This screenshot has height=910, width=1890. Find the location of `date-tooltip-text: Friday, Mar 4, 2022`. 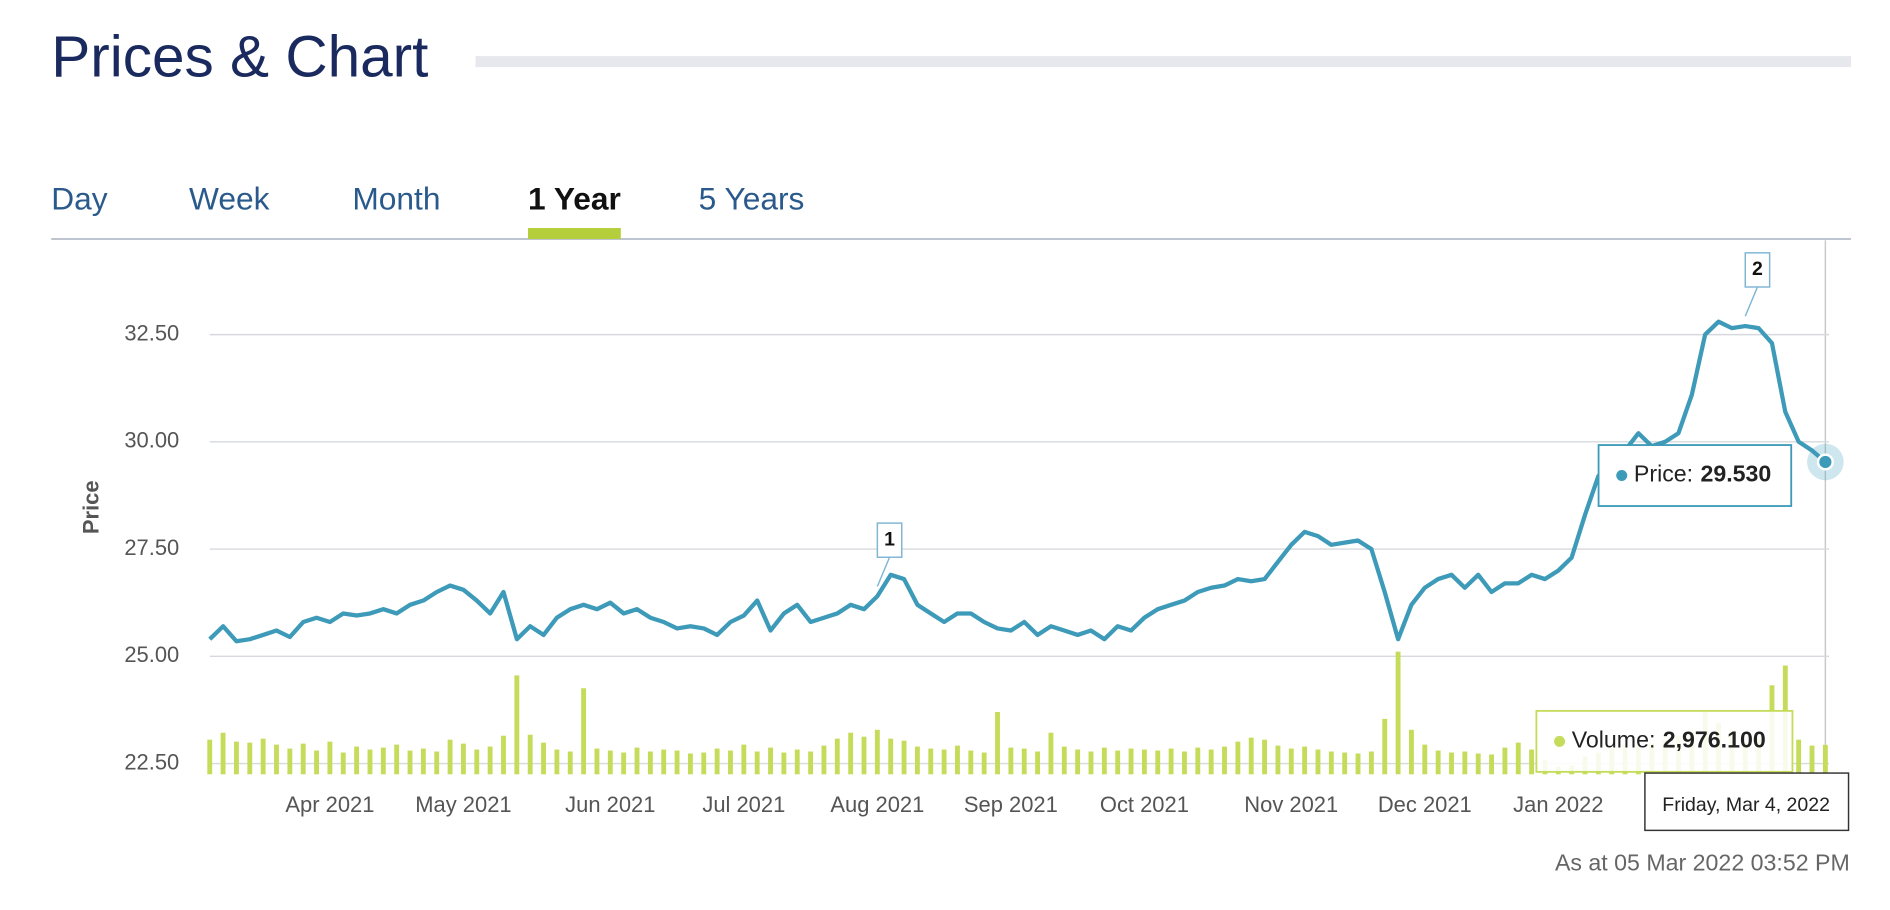

date-tooltip-text: Friday, Mar 4, 2022 is located at coordinates (1746, 805).